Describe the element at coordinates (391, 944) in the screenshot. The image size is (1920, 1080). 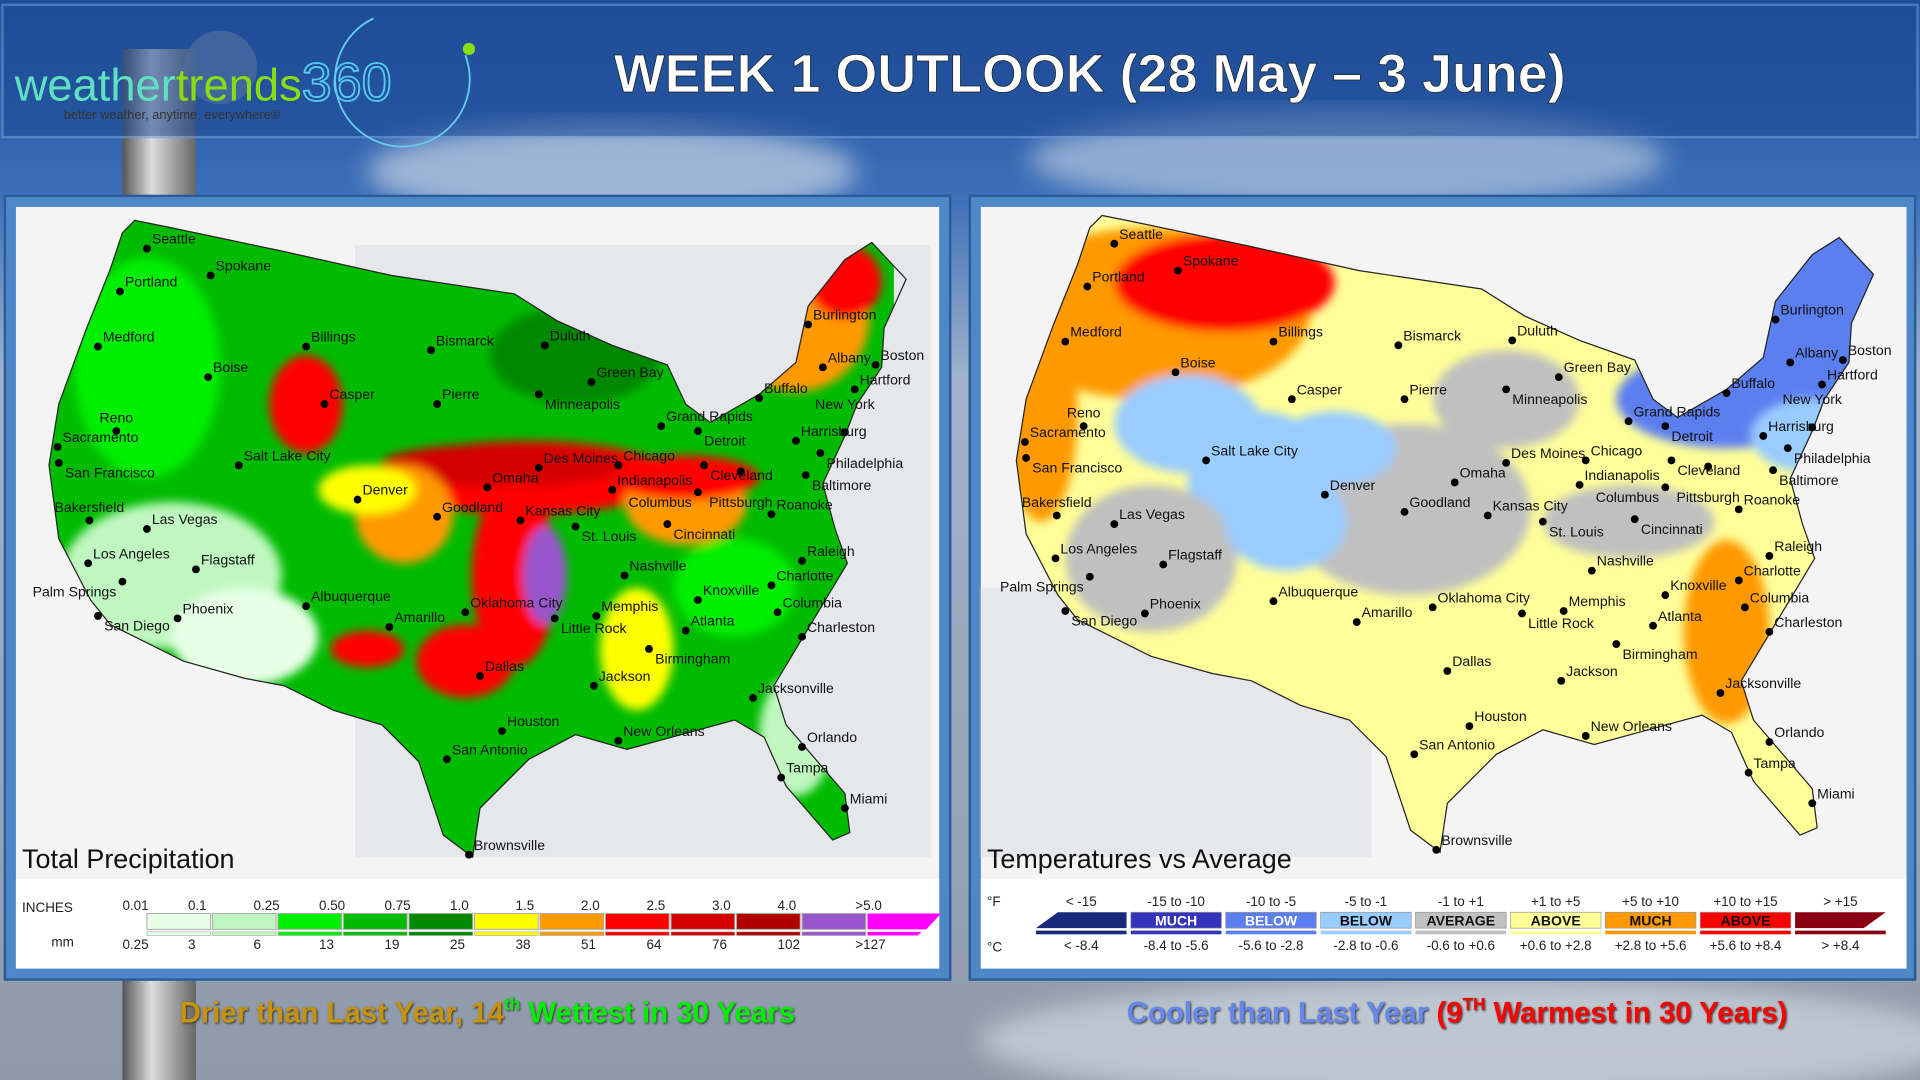
I see `legend-mm-value: 19` at that location.